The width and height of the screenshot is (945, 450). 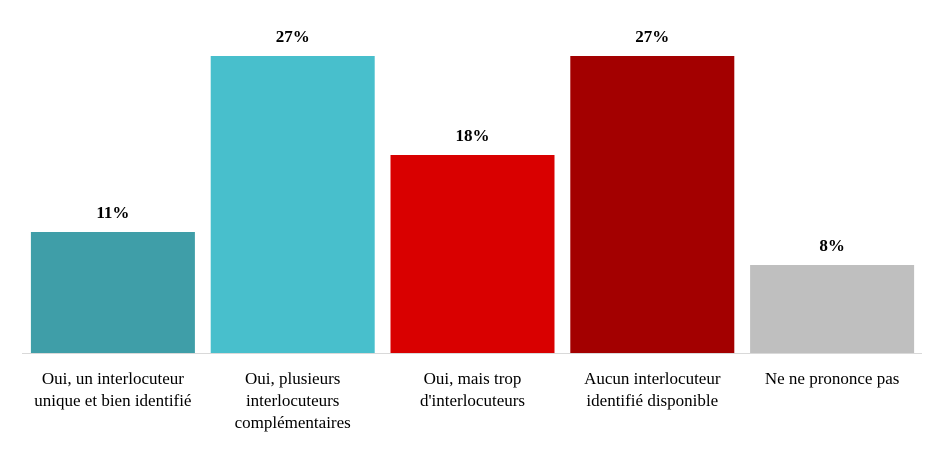 I want to click on category-label: Oui, mais trop d'interlocuteurs, so click(x=472, y=389).